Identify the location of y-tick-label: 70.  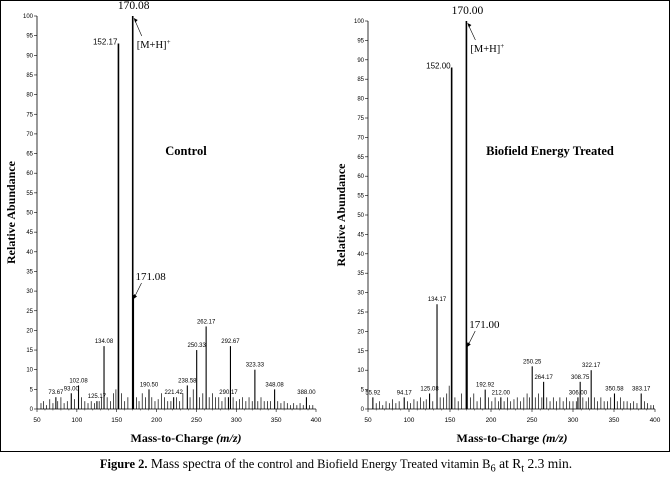
(29, 135).